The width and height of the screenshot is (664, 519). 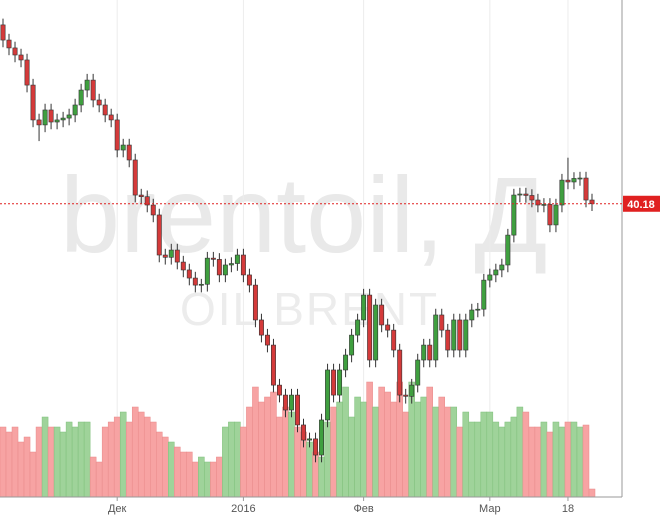 What do you see at coordinates (641, 205) in the screenshot?
I see `last-price-label: 40.18` at bounding box center [641, 205].